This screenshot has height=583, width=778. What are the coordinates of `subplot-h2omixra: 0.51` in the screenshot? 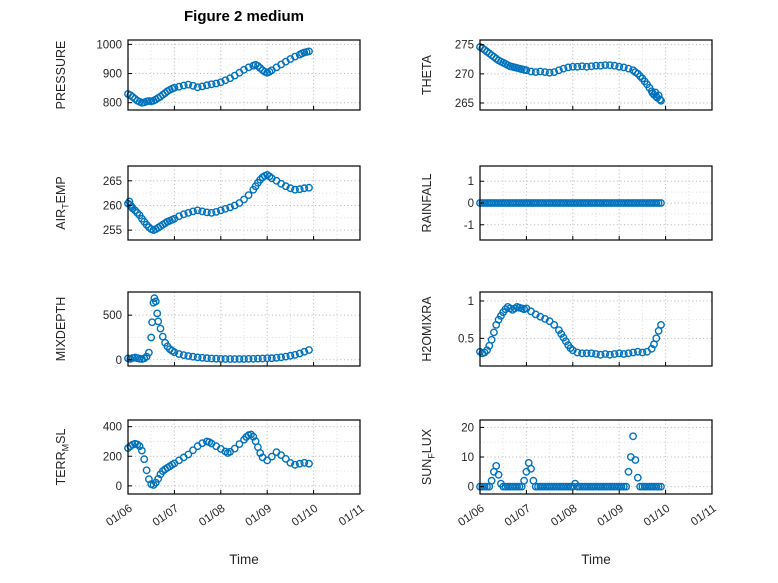 It's located at (585, 329).